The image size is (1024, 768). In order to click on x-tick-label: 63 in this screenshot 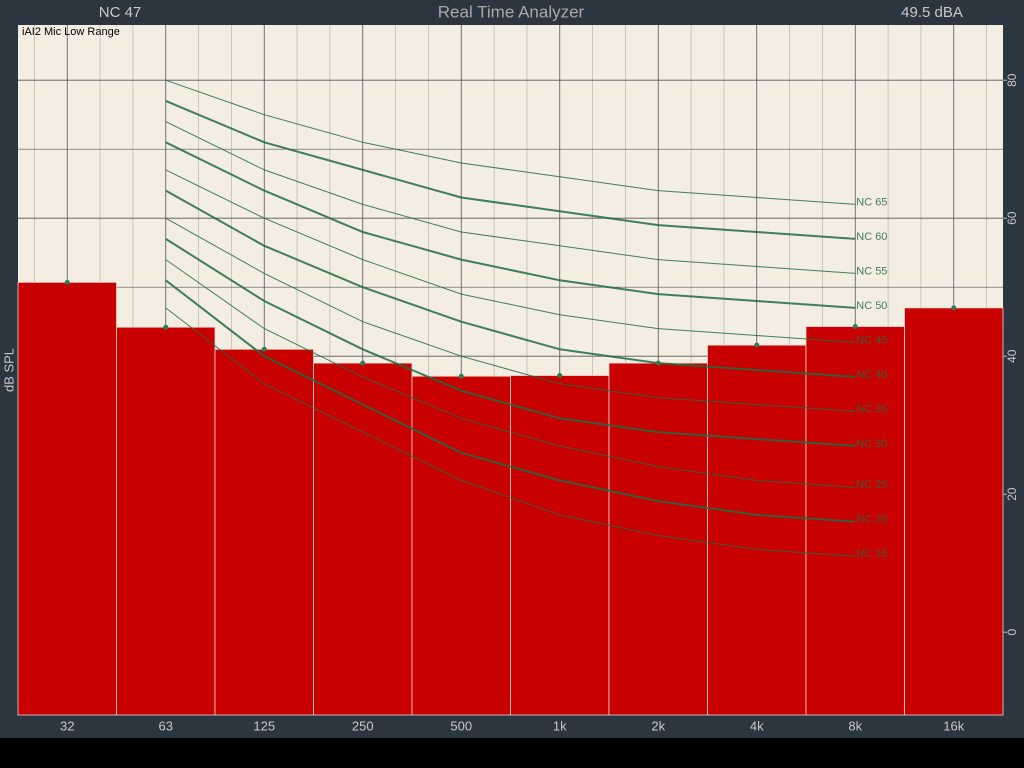, I will do `click(166, 725)`.